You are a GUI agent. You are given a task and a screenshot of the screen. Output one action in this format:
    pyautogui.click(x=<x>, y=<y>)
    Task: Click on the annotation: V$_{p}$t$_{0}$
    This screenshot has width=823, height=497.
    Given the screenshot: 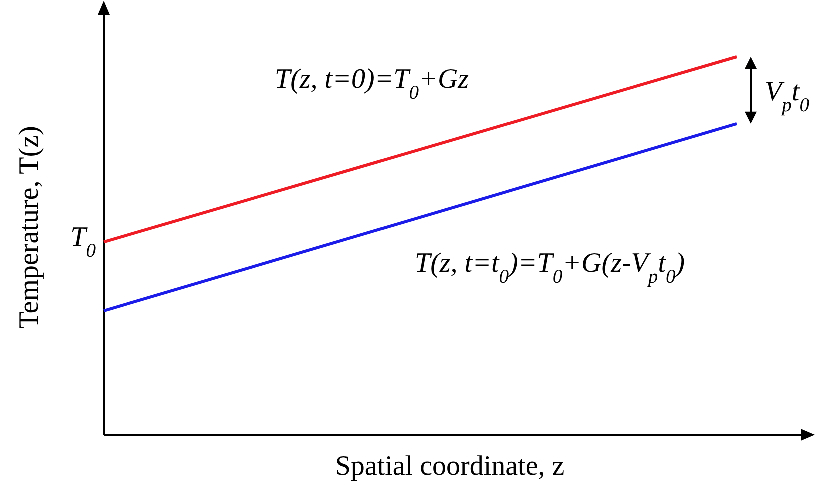 What is the action you would take?
    pyautogui.click(x=787, y=96)
    